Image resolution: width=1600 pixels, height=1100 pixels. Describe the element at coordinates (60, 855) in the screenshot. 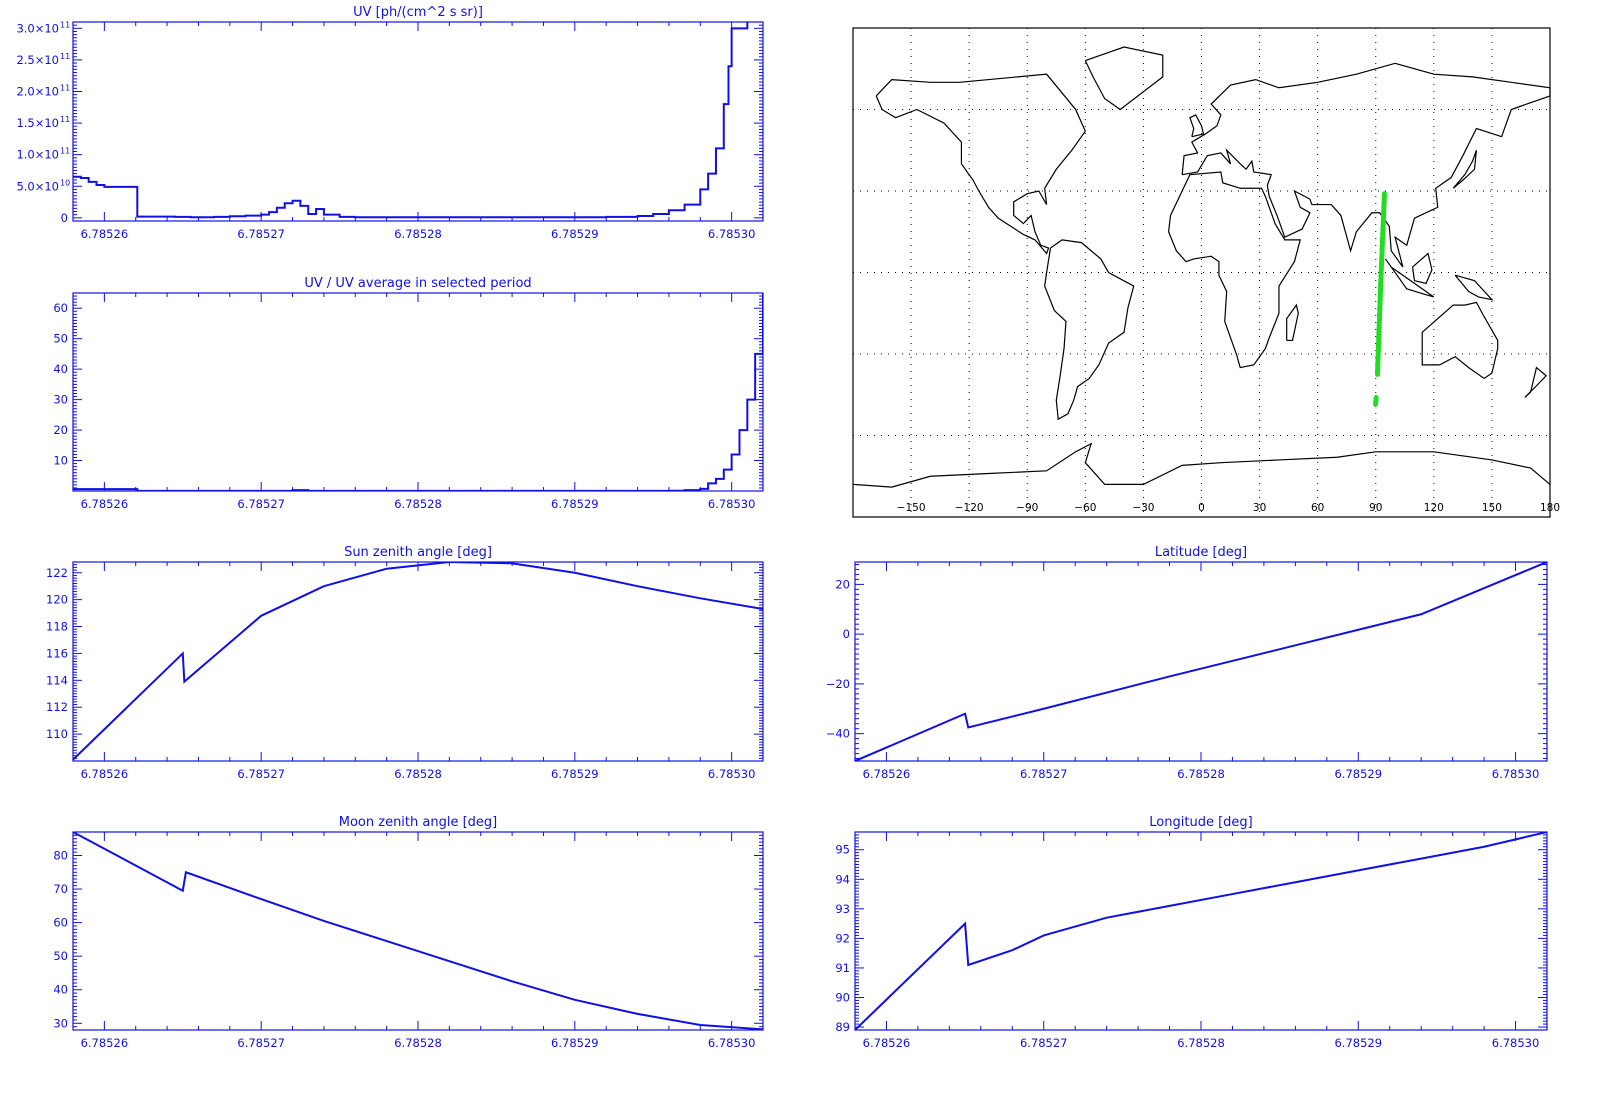

I see `y-tick-label: 80` at that location.